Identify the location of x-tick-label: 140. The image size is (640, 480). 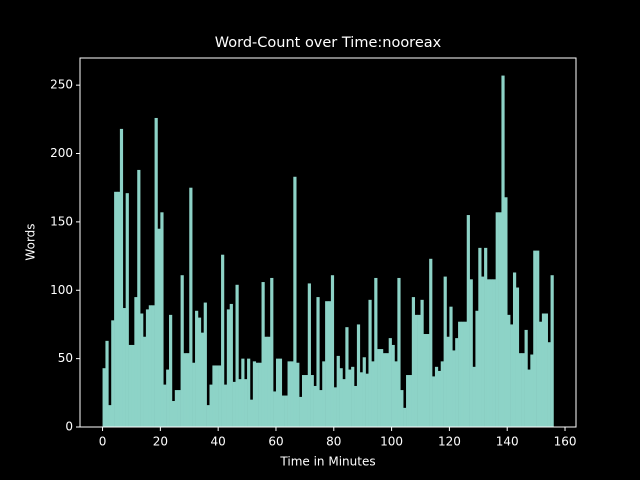
(507, 442).